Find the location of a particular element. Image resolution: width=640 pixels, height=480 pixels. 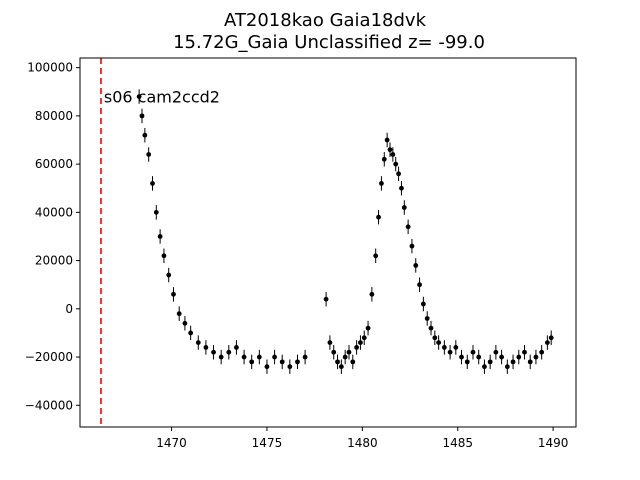

y-tick-label: 60000 is located at coordinates (54, 164).